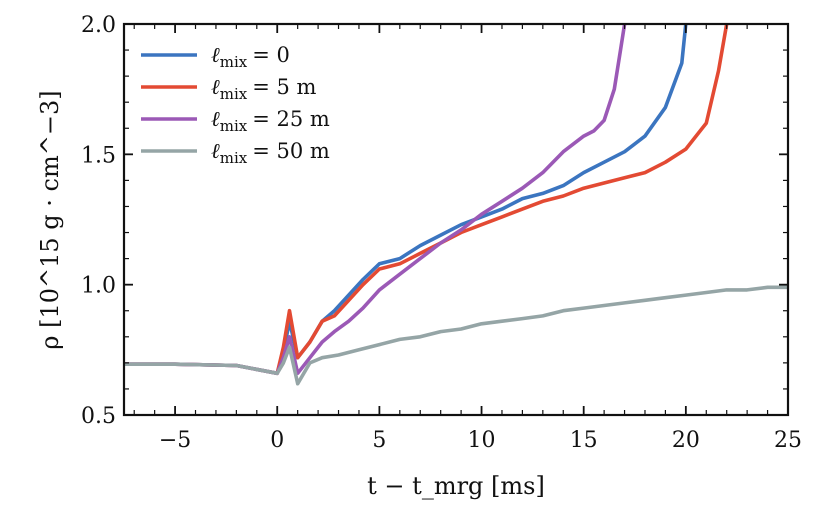  What do you see at coordinates (686, 440) in the screenshot?
I see `x-tick-label: 20` at bounding box center [686, 440].